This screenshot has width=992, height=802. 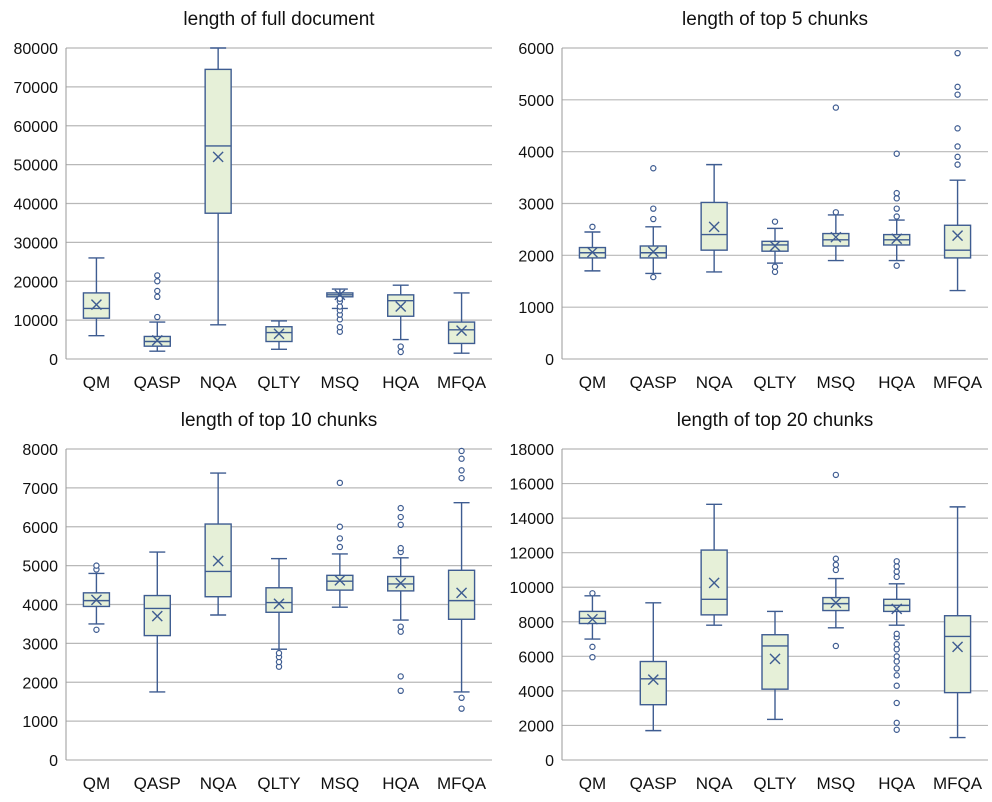 I want to click on y-tick-label: 5000, so click(x=40, y=567).